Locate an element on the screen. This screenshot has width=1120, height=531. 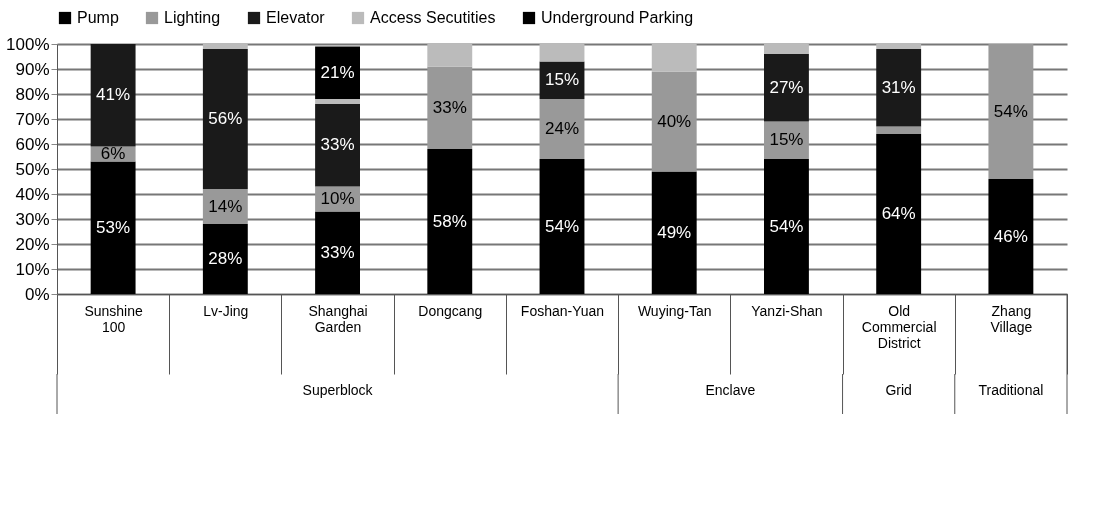
y-tick-label: 50% is located at coordinates (32, 169).